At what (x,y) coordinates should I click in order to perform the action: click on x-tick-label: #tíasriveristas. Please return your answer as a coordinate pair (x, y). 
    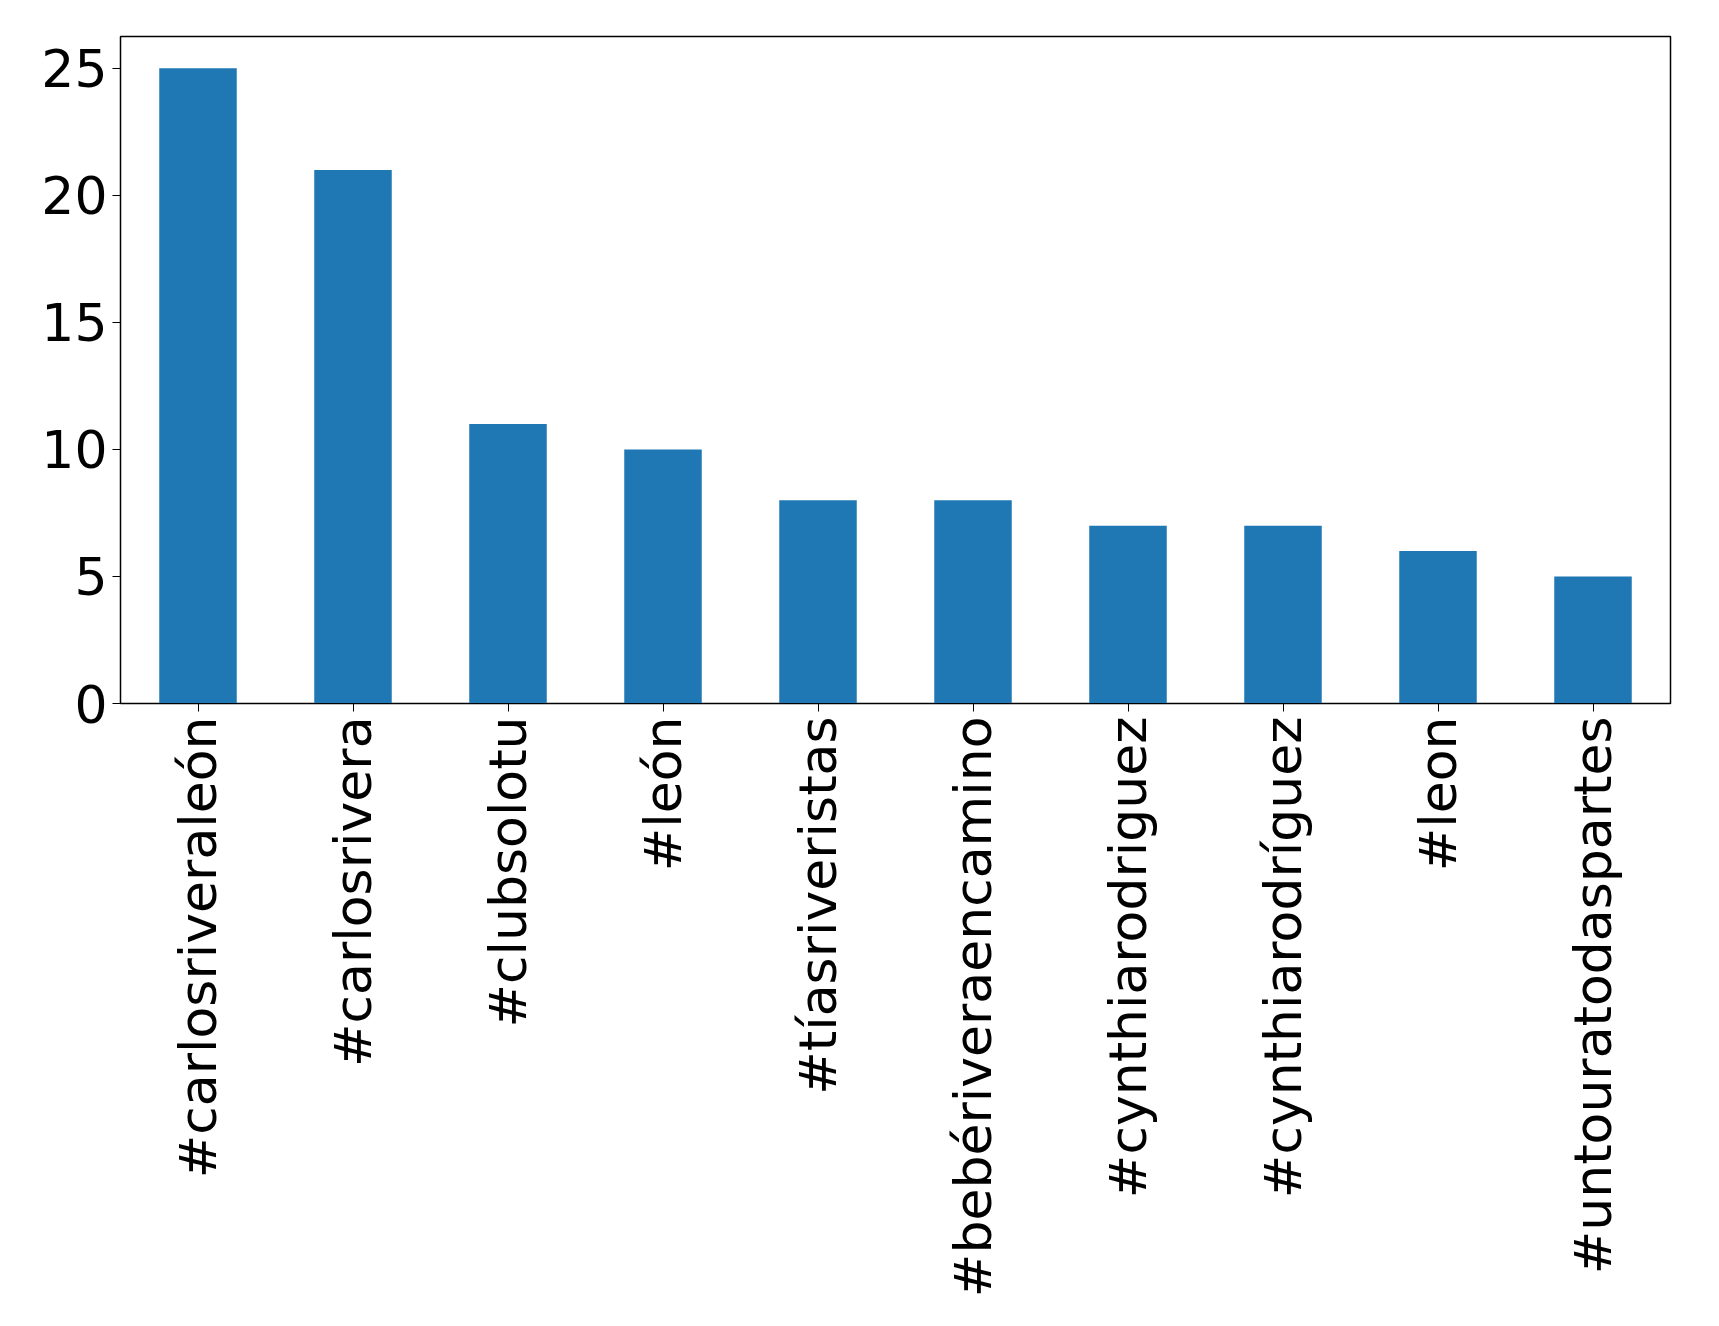
    Looking at the image, I should click on (818, 905).